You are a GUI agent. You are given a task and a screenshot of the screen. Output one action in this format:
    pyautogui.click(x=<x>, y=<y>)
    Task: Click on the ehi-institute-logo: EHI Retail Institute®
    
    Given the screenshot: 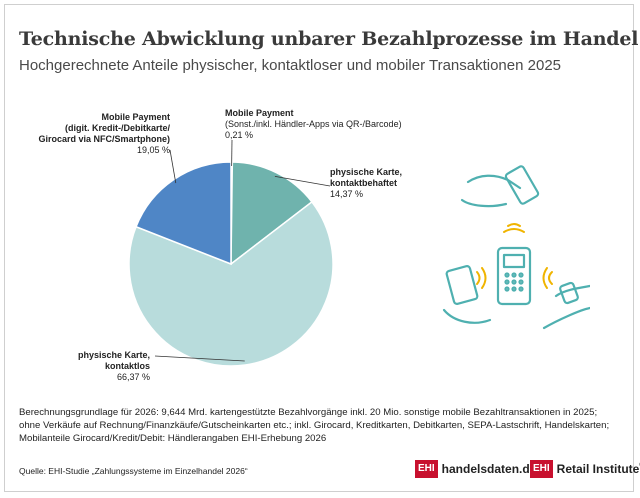 What is the action you would take?
    pyautogui.click(x=585, y=469)
    